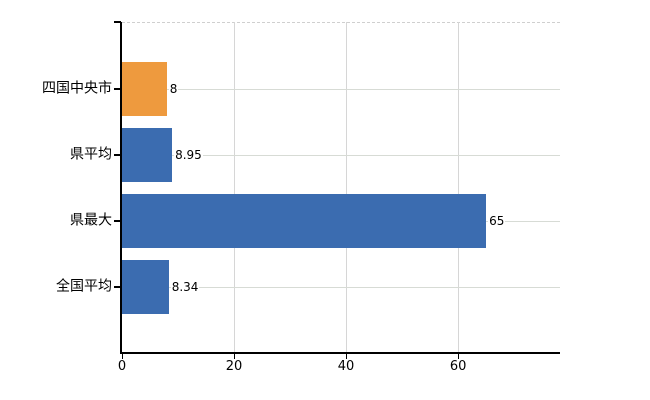 The height and width of the screenshot is (400, 650). What do you see at coordinates (91, 220) in the screenshot?
I see `category-label-prefecture-max: 県最大` at bounding box center [91, 220].